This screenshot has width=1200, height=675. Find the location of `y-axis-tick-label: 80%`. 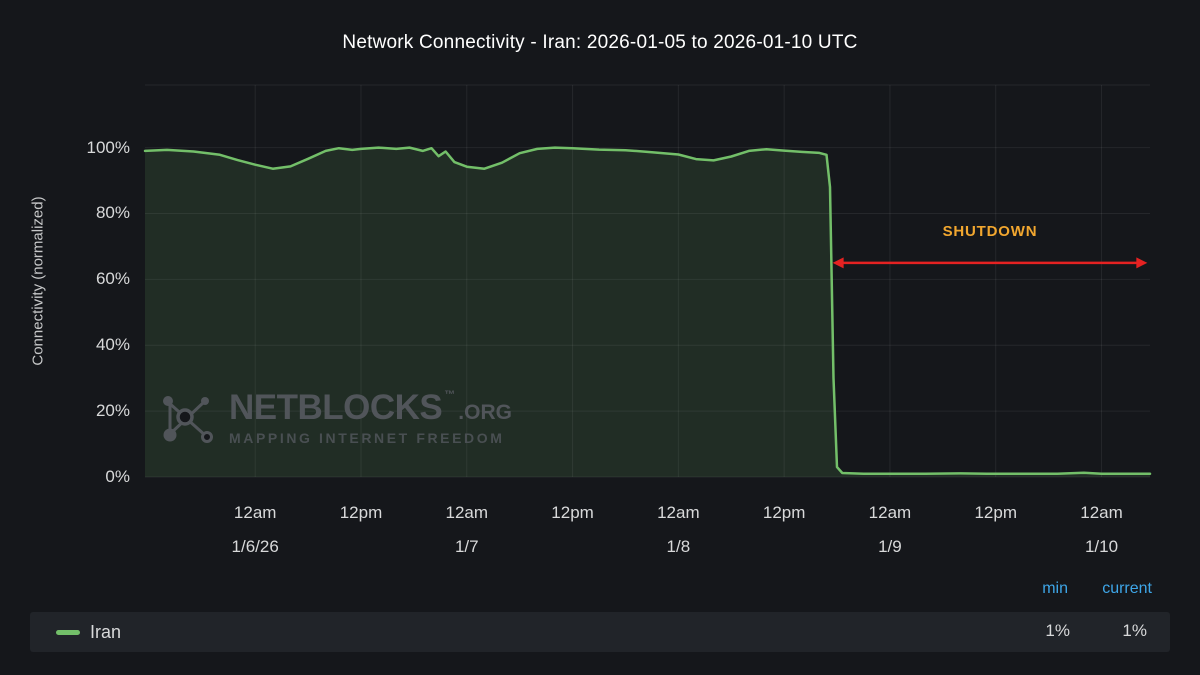

y-axis-tick-label: 80% is located at coordinates (112, 213).